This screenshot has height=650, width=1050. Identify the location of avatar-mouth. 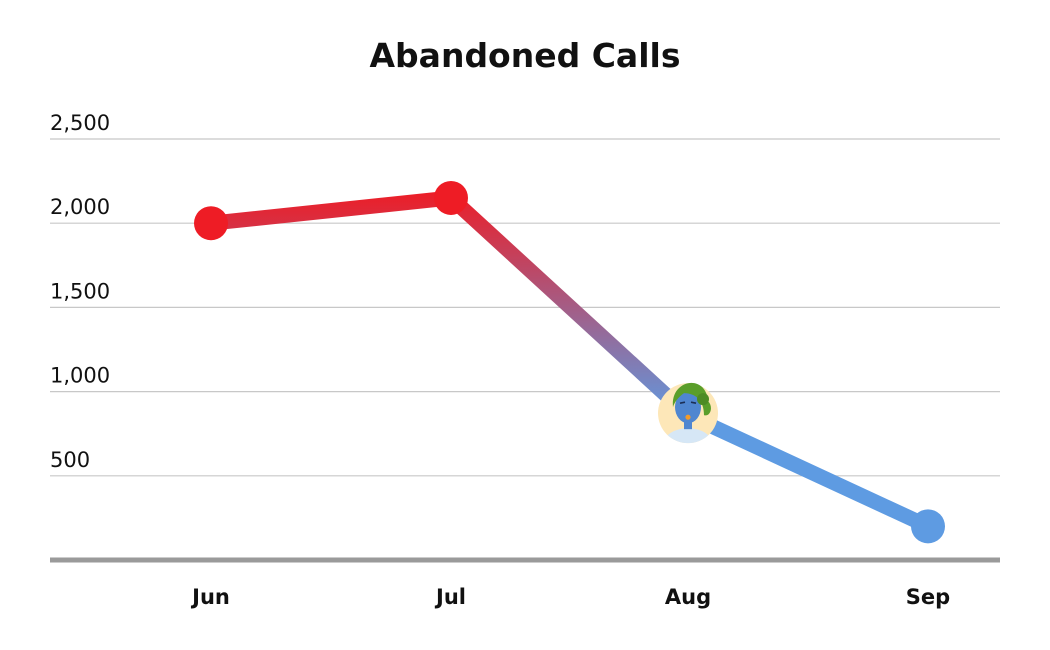
(688, 417).